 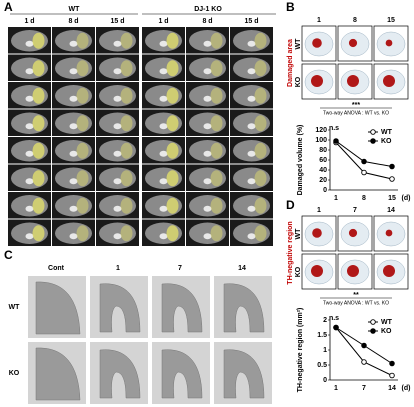 What do you see at coordinates (355, 20) in the screenshot?
I see `column-label: 8` at bounding box center [355, 20].